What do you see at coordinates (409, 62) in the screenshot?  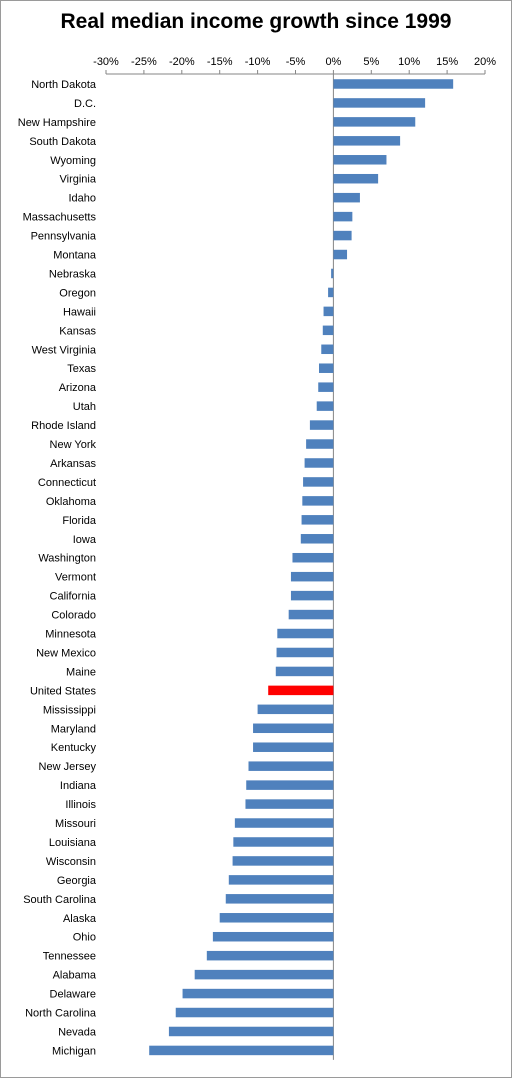 I see `x-tick-label: 10%` at bounding box center [409, 62].